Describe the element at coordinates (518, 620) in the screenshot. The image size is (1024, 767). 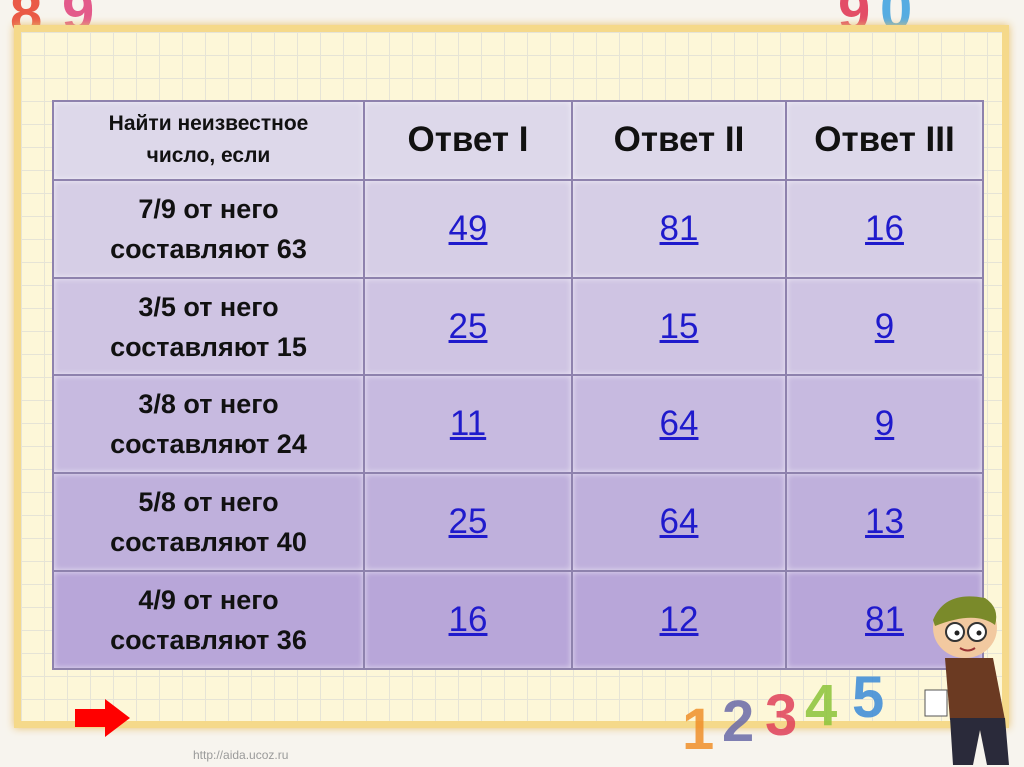
I see `table-row: 4/9 от него составляют 36 16 12 81` at that location.